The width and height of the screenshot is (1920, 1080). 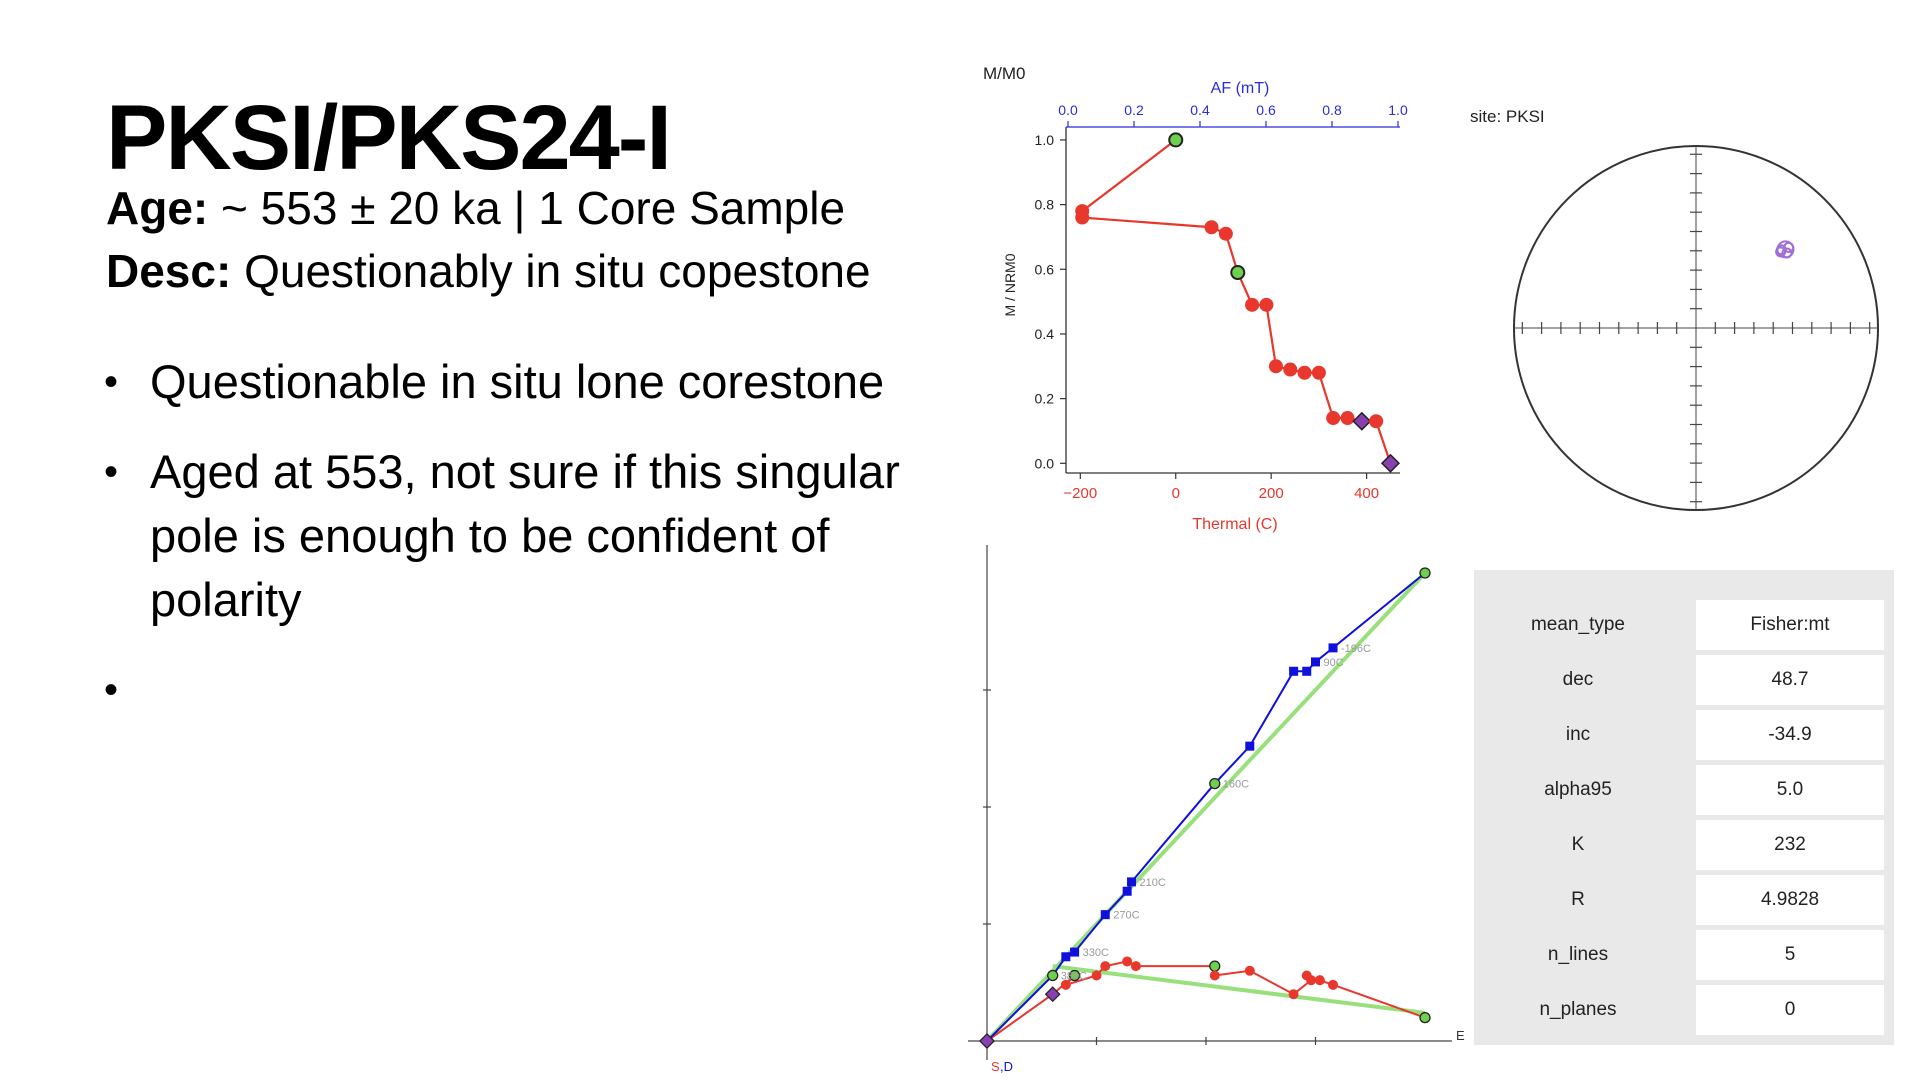 What do you see at coordinates (1006, 1066) in the screenshot?
I see `zij-axis-label-d: ,D` at bounding box center [1006, 1066].